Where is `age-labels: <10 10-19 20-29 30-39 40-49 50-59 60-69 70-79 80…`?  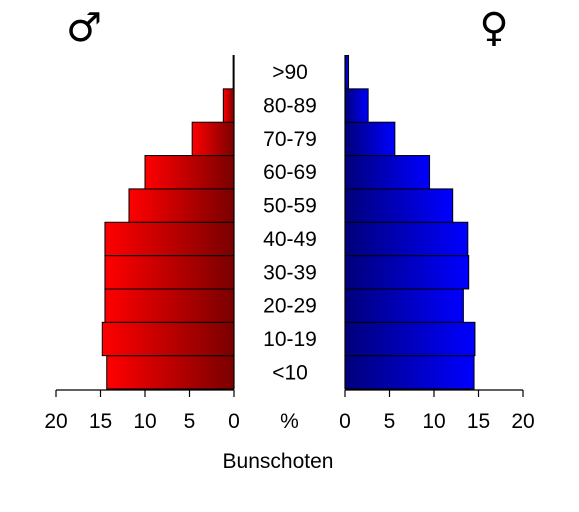 age-labels: <10 10-19 20-29 30-39 40-49 50-59 60-69 70-79 80… is located at coordinates (290, 222).